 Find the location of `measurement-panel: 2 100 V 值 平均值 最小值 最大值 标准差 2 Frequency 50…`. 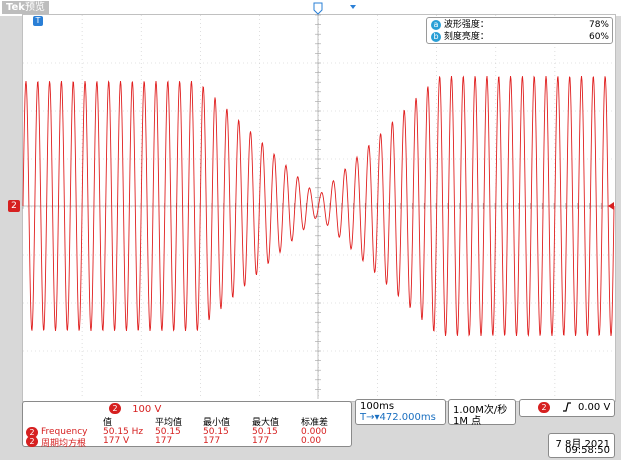

measurement-panel: 2 100 V 值 平均值 最小值 最大值 标准差 2 Frequency 50… is located at coordinates (187, 425).